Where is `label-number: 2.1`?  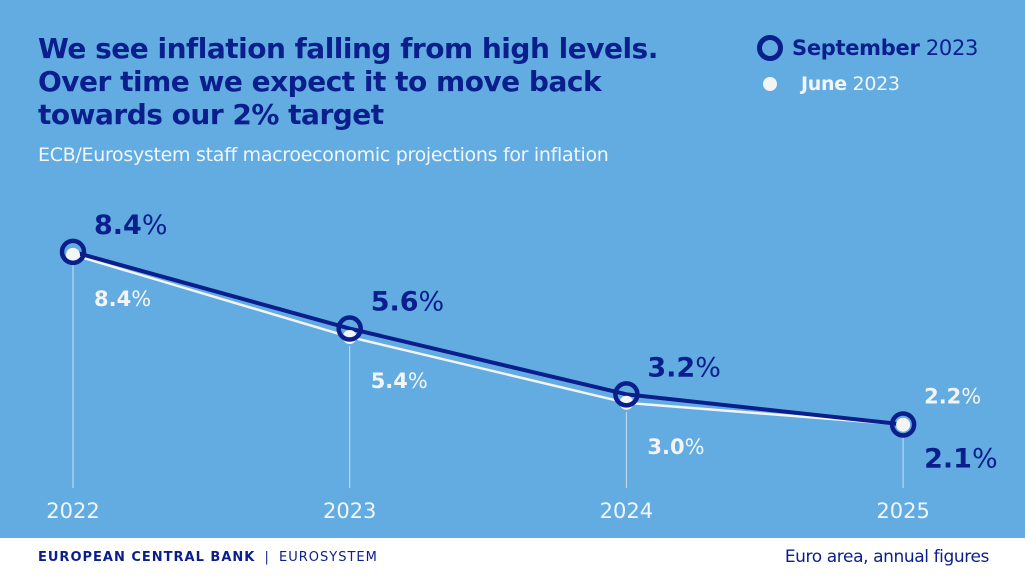
label-number: 2.1 is located at coordinates (948, 458).